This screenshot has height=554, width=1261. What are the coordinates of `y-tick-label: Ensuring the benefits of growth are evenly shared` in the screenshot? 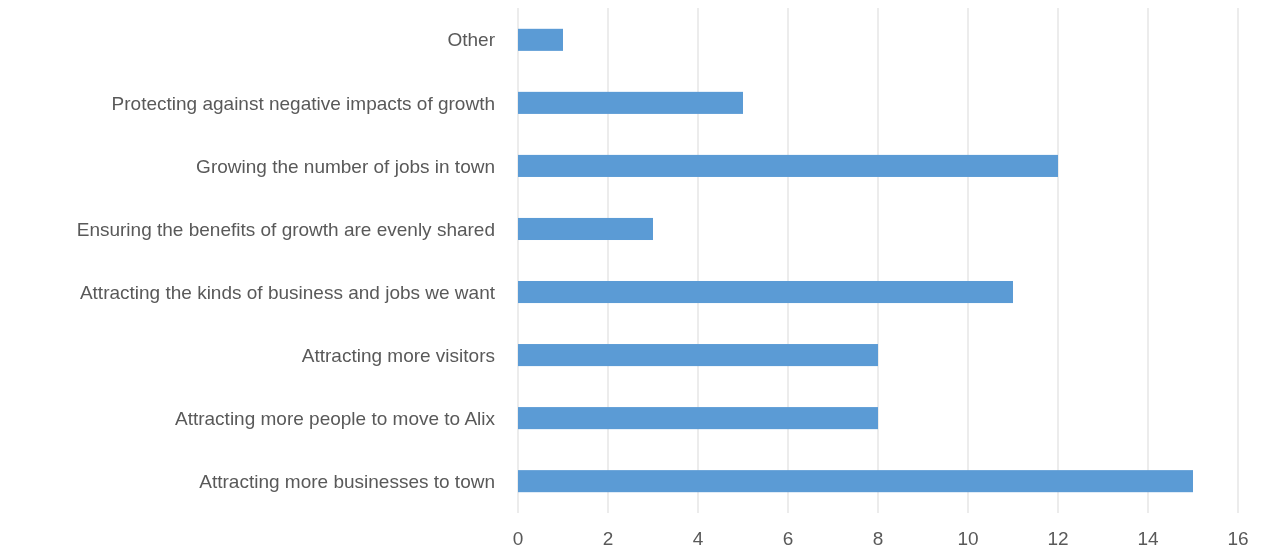 It's located at (285, 229).